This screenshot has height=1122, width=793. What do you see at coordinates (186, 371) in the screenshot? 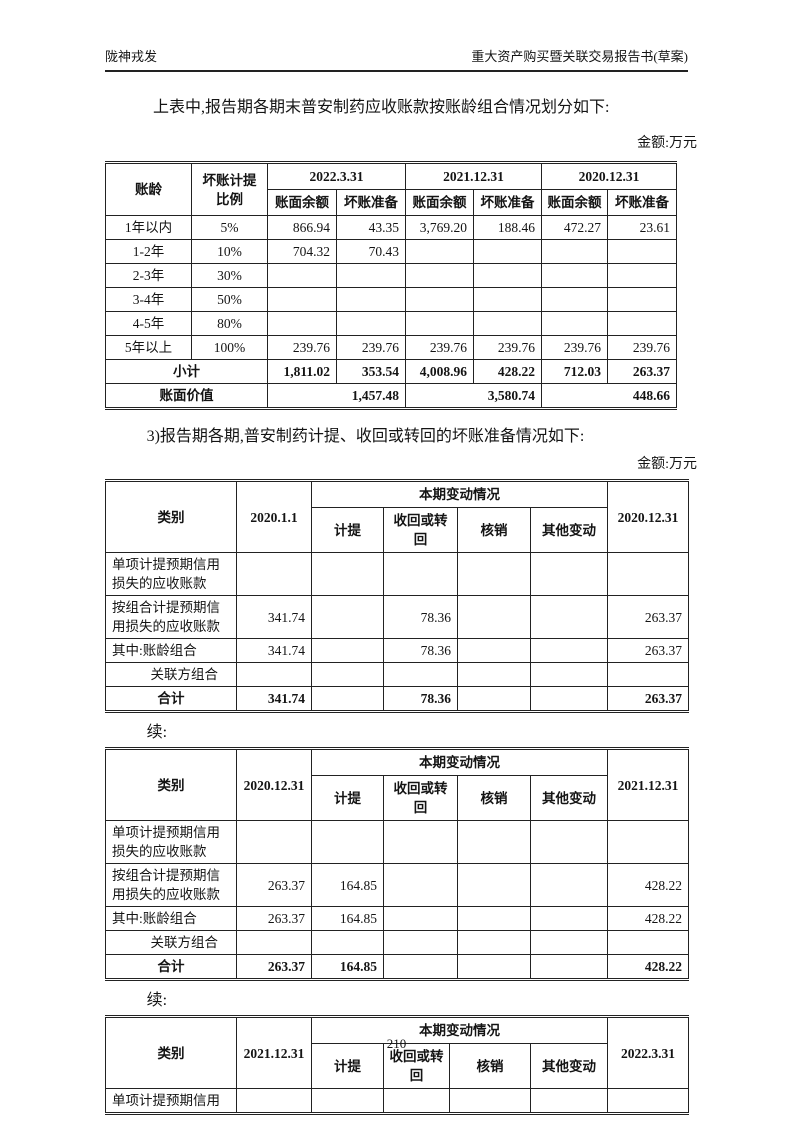
I see `subtotal-label: 小计` at bounding box center [186, 371].